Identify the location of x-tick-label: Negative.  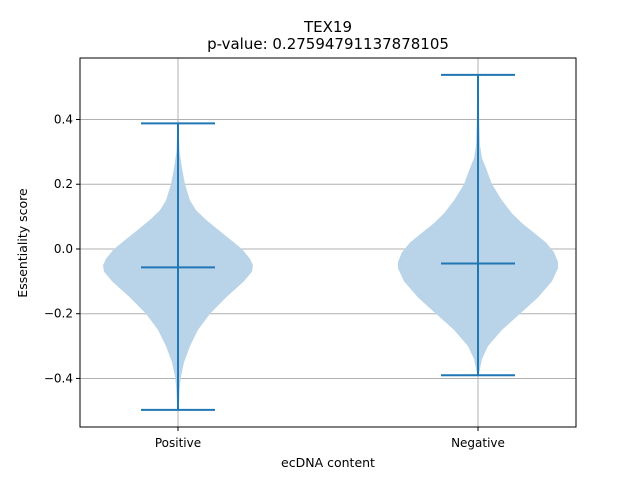
(478, 443).